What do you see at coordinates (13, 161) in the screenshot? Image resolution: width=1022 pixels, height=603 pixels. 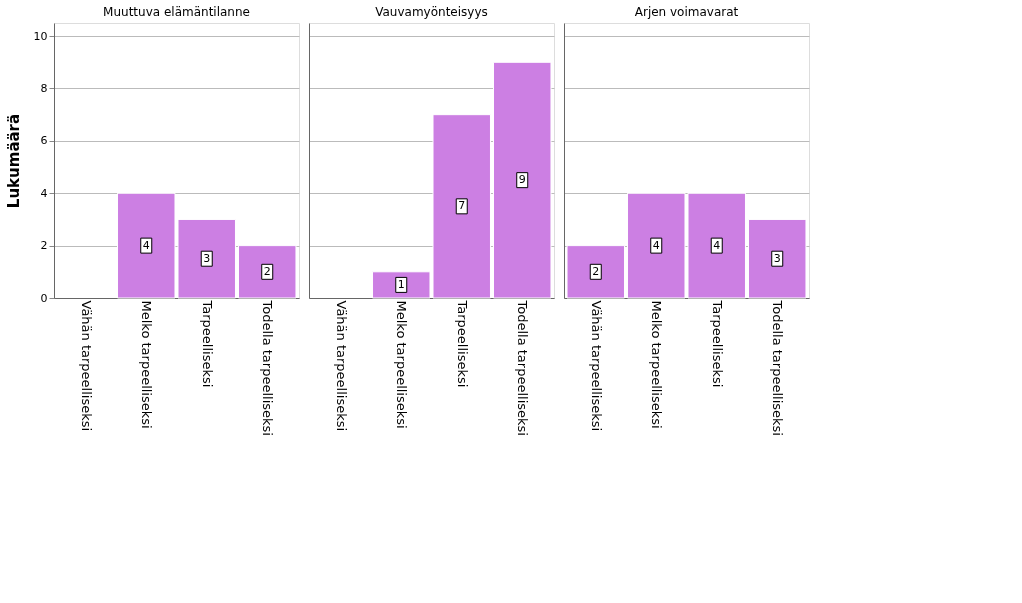 I see `y-axis-title: Lukumäärä` at bounding box center [13, 161].